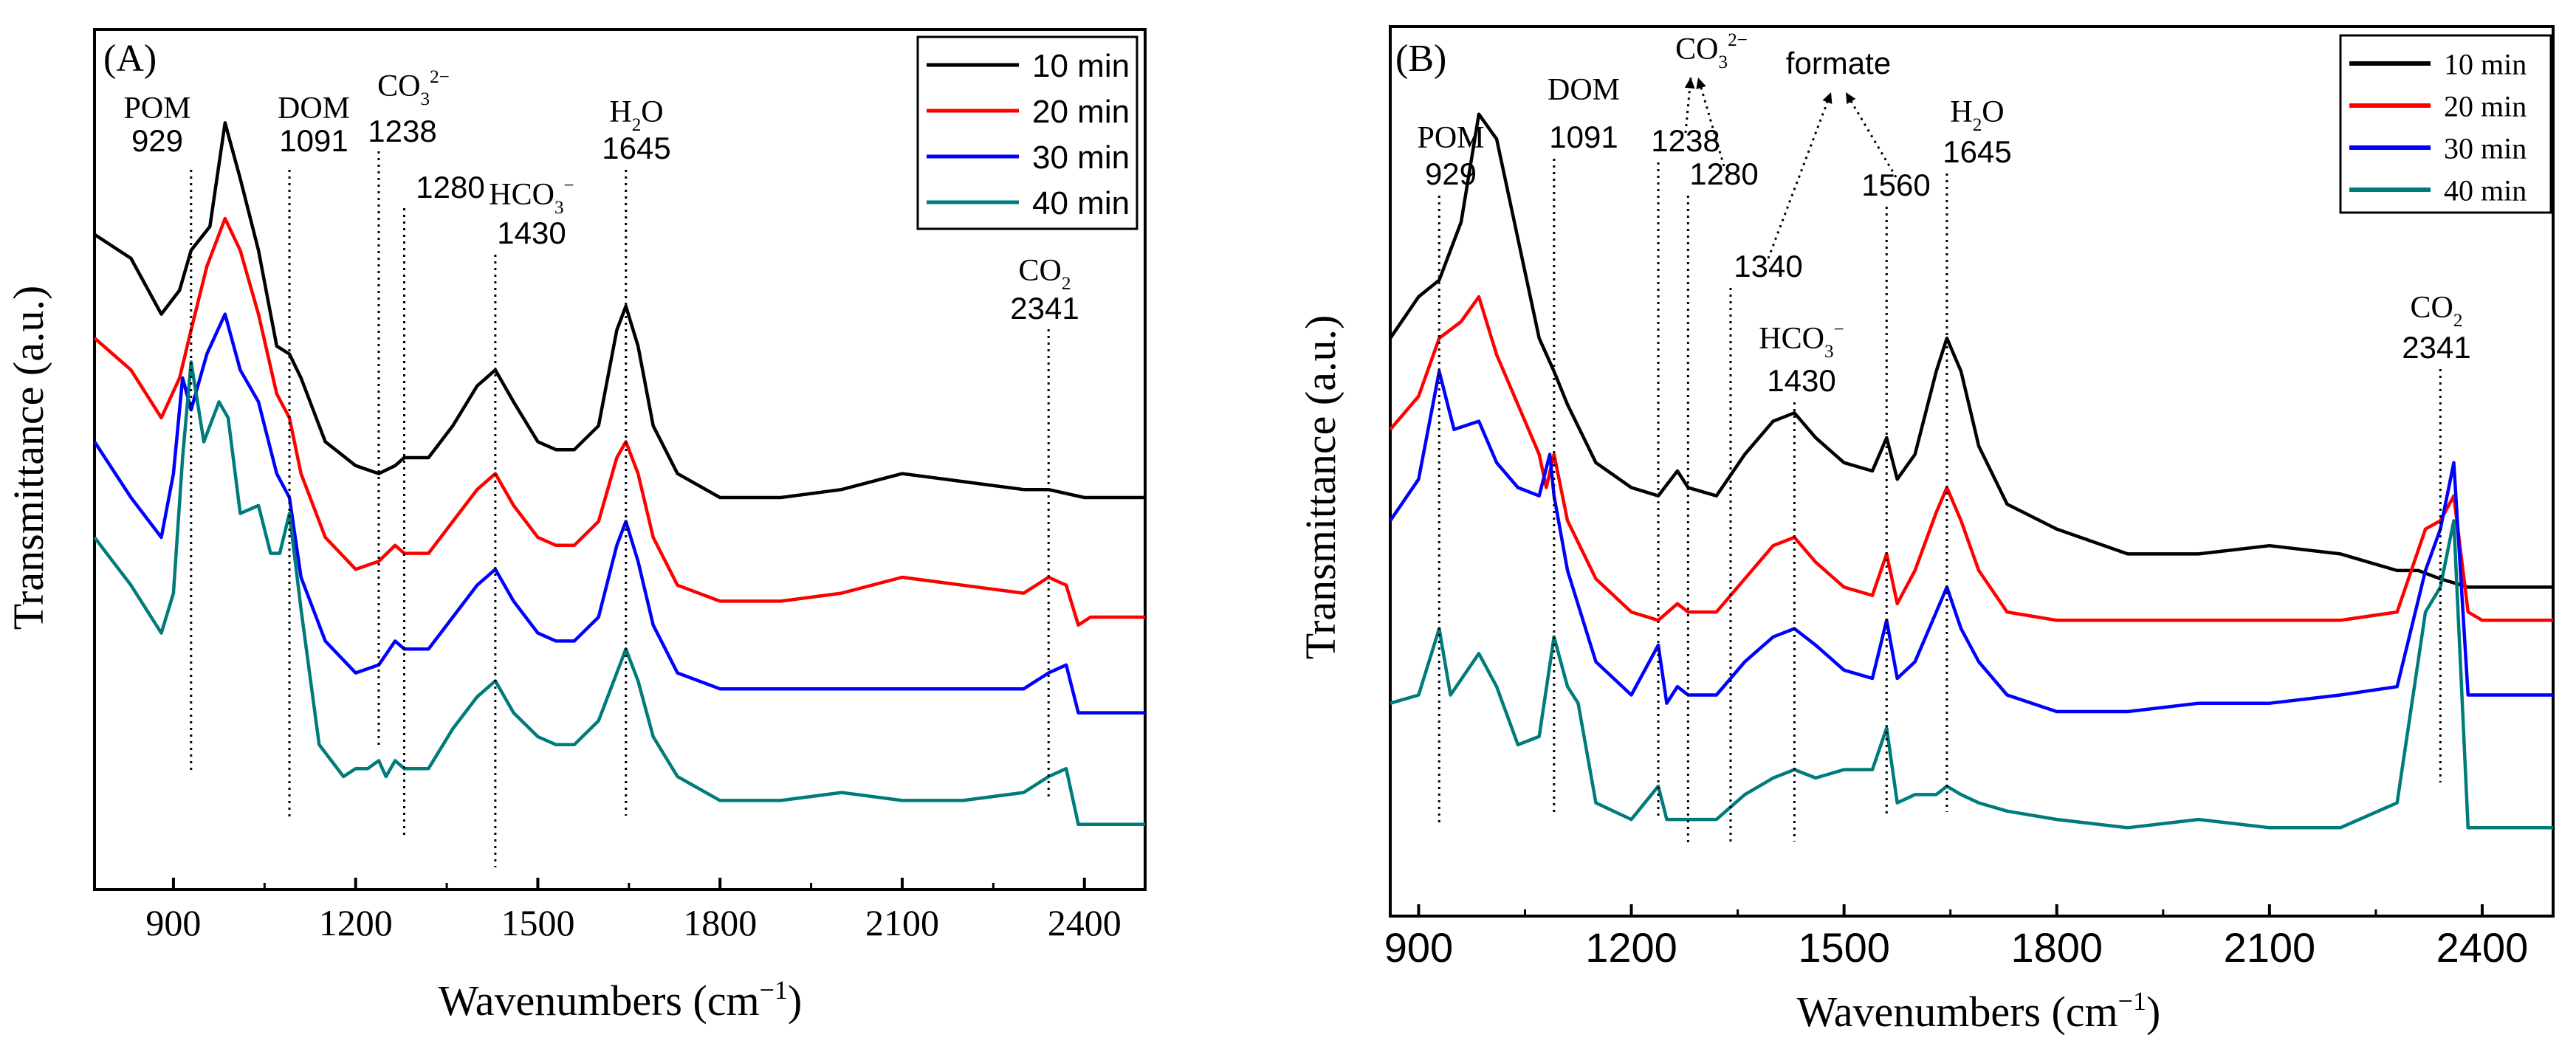 Image resolution: width=2576 pixels, height=1046 pixels. Describe the element at coordinates (1979, 1011) in the screenshot. I see `panel-b-x-axis-label: Wavenumbers (cm−1)` at that location.